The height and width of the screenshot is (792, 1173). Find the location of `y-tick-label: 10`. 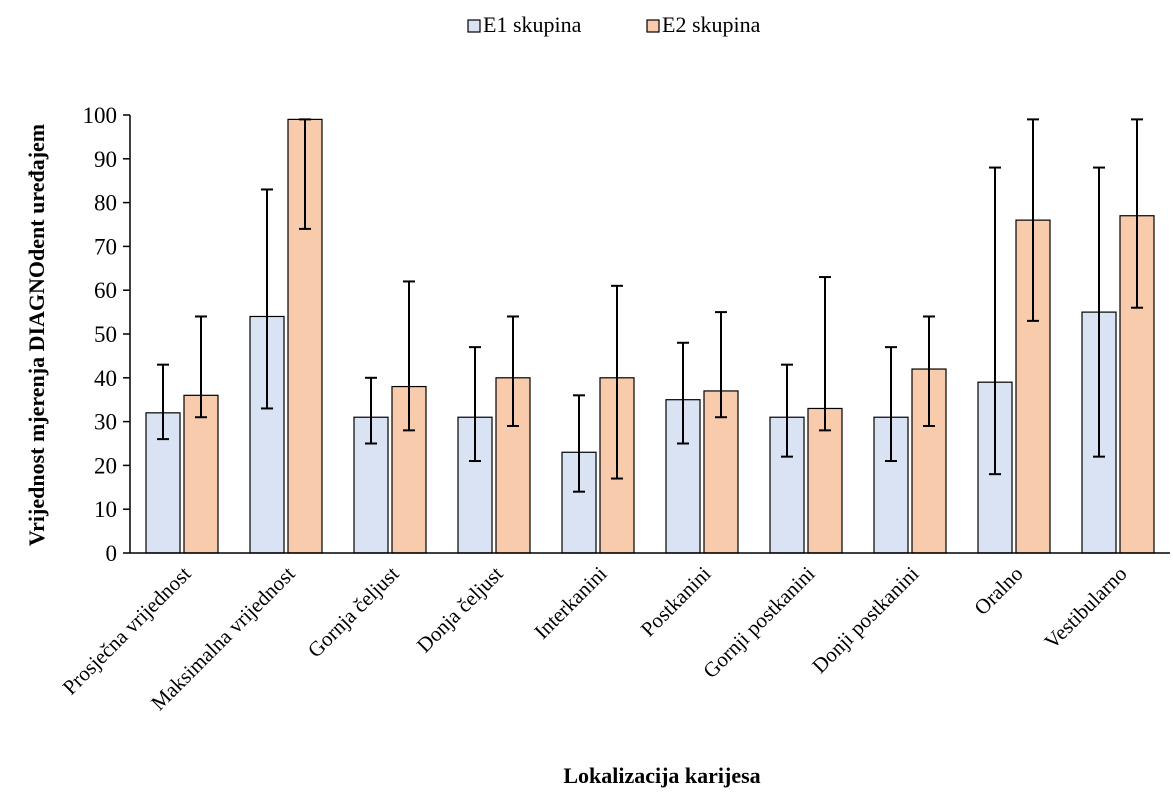

y-tick-label: 10 is located at coordinates (105, 509).